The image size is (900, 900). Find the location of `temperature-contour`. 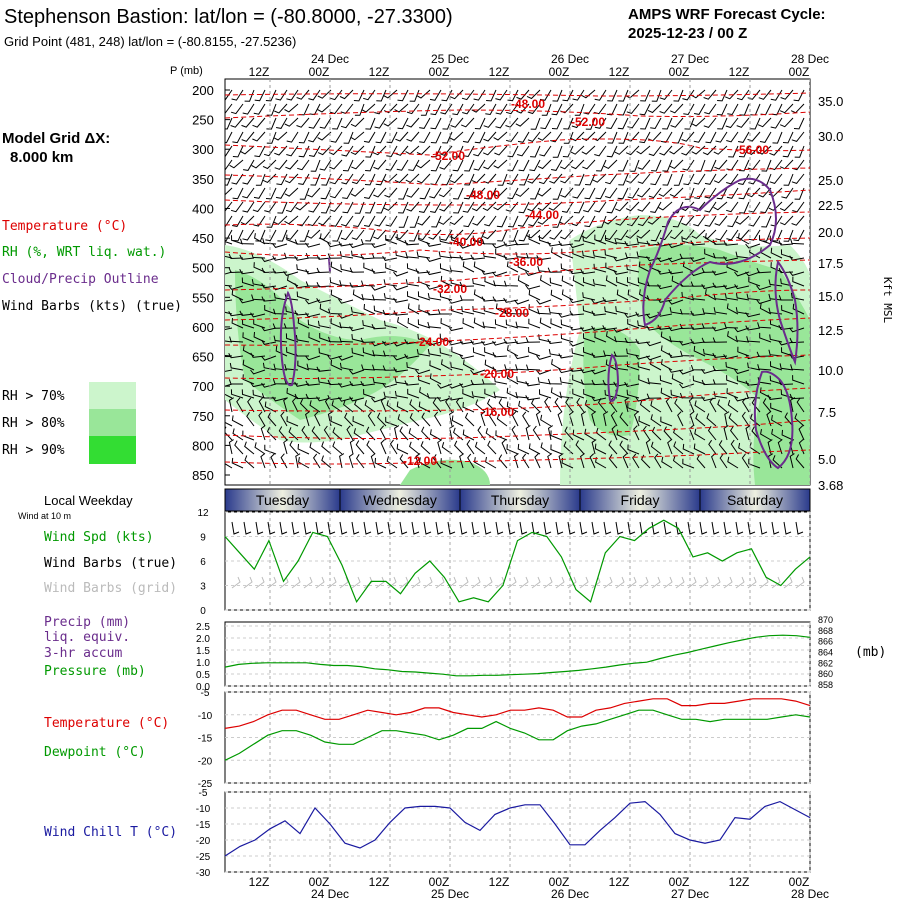

temperature-contour is located at coordinates (517, 367).